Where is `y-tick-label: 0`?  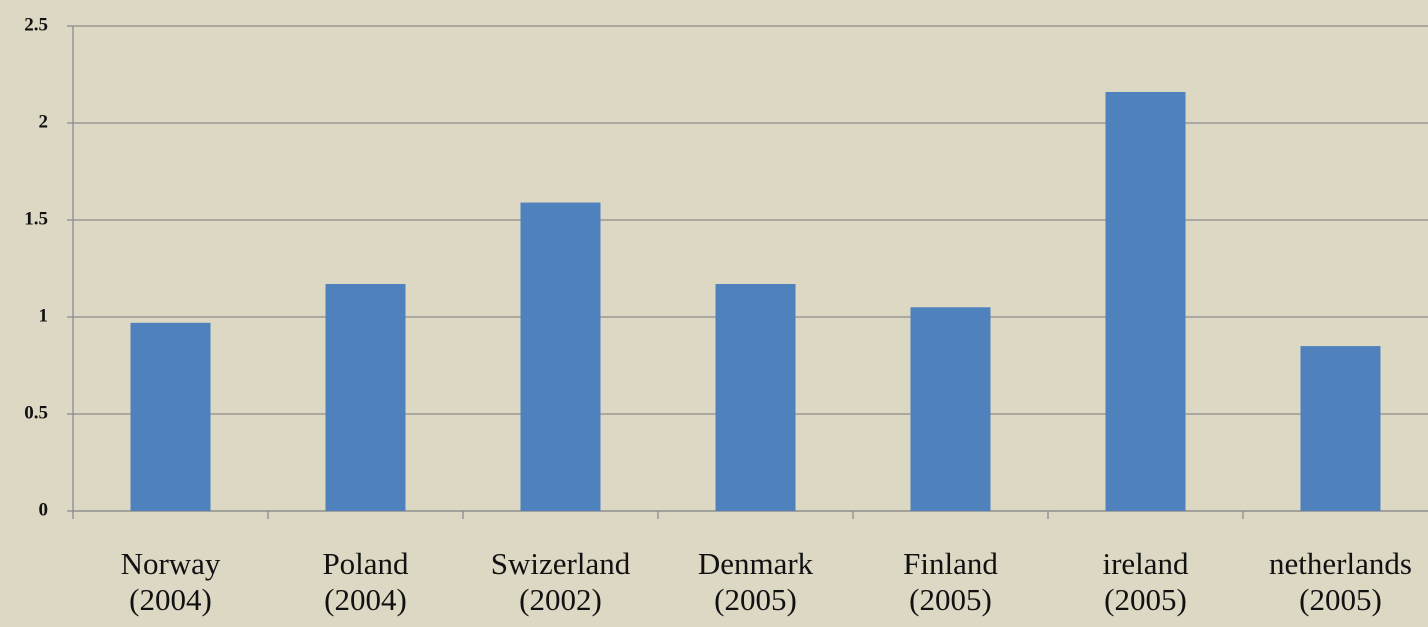
y-tick-label: 0 is located at coordinates (44, 509).